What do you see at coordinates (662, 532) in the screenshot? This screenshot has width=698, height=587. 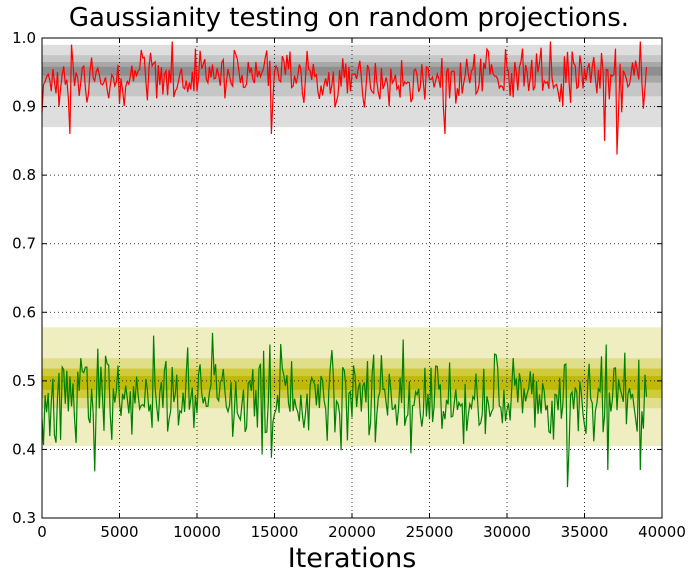 I see `x-tick-label: 40000` at bounding box center [662, 532].